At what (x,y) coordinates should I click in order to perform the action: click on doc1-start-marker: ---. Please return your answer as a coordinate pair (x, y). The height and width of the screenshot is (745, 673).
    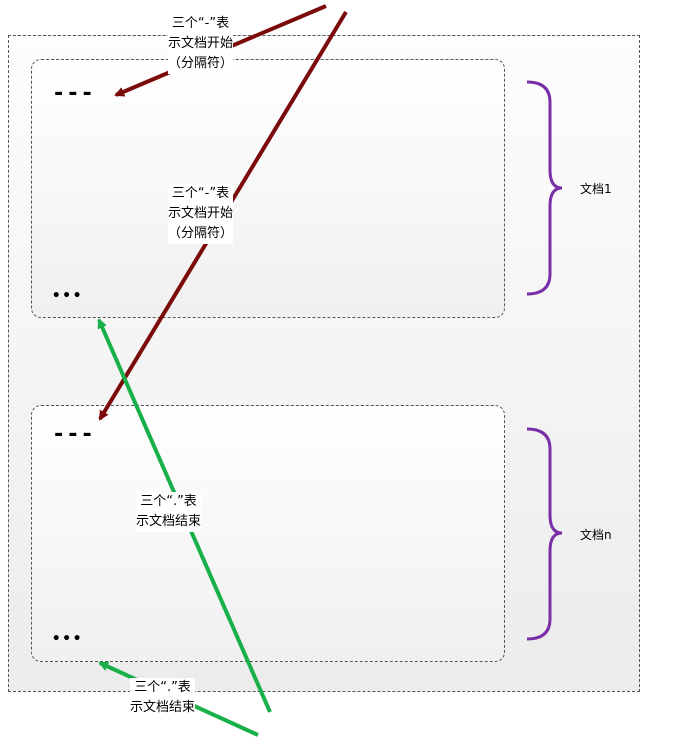
    Looking at the image, I should click on (73, 93).